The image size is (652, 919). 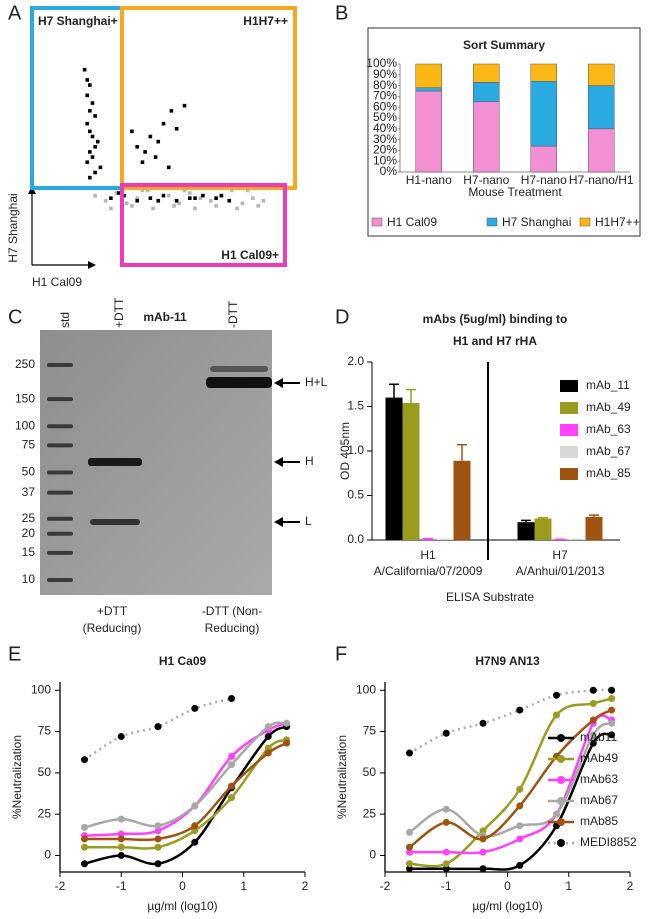 What do you see at coordinates (608, 385) in the screenshot?
I see `legend-label: mAb_11` at bounding box center [608, 385].